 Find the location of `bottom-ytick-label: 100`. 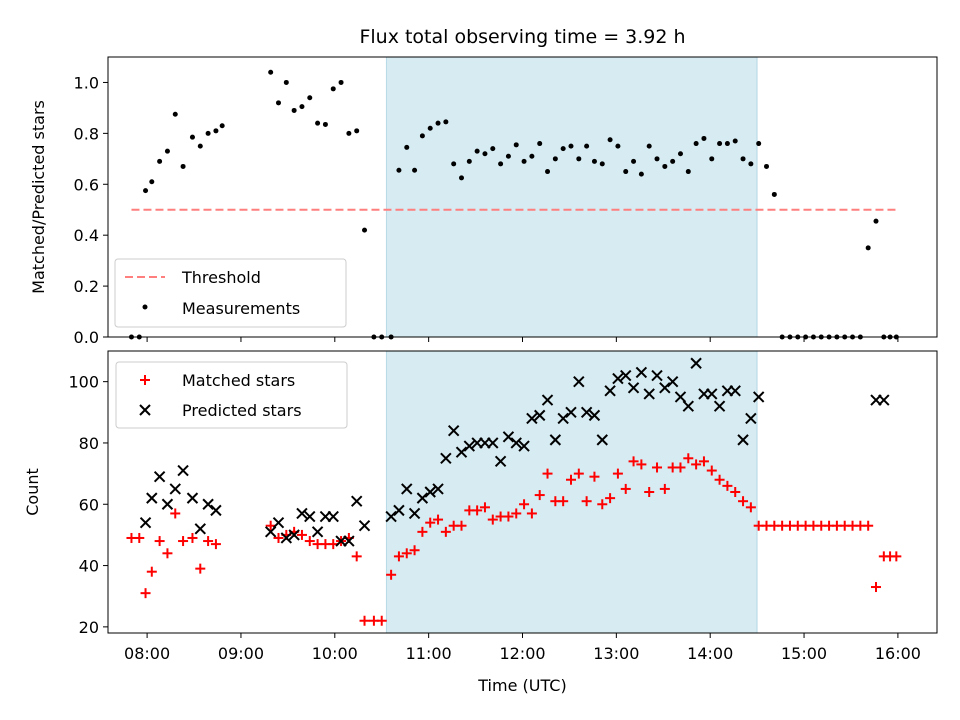

bottom-ytick-label: 100 is located at coordinates (83, 382).